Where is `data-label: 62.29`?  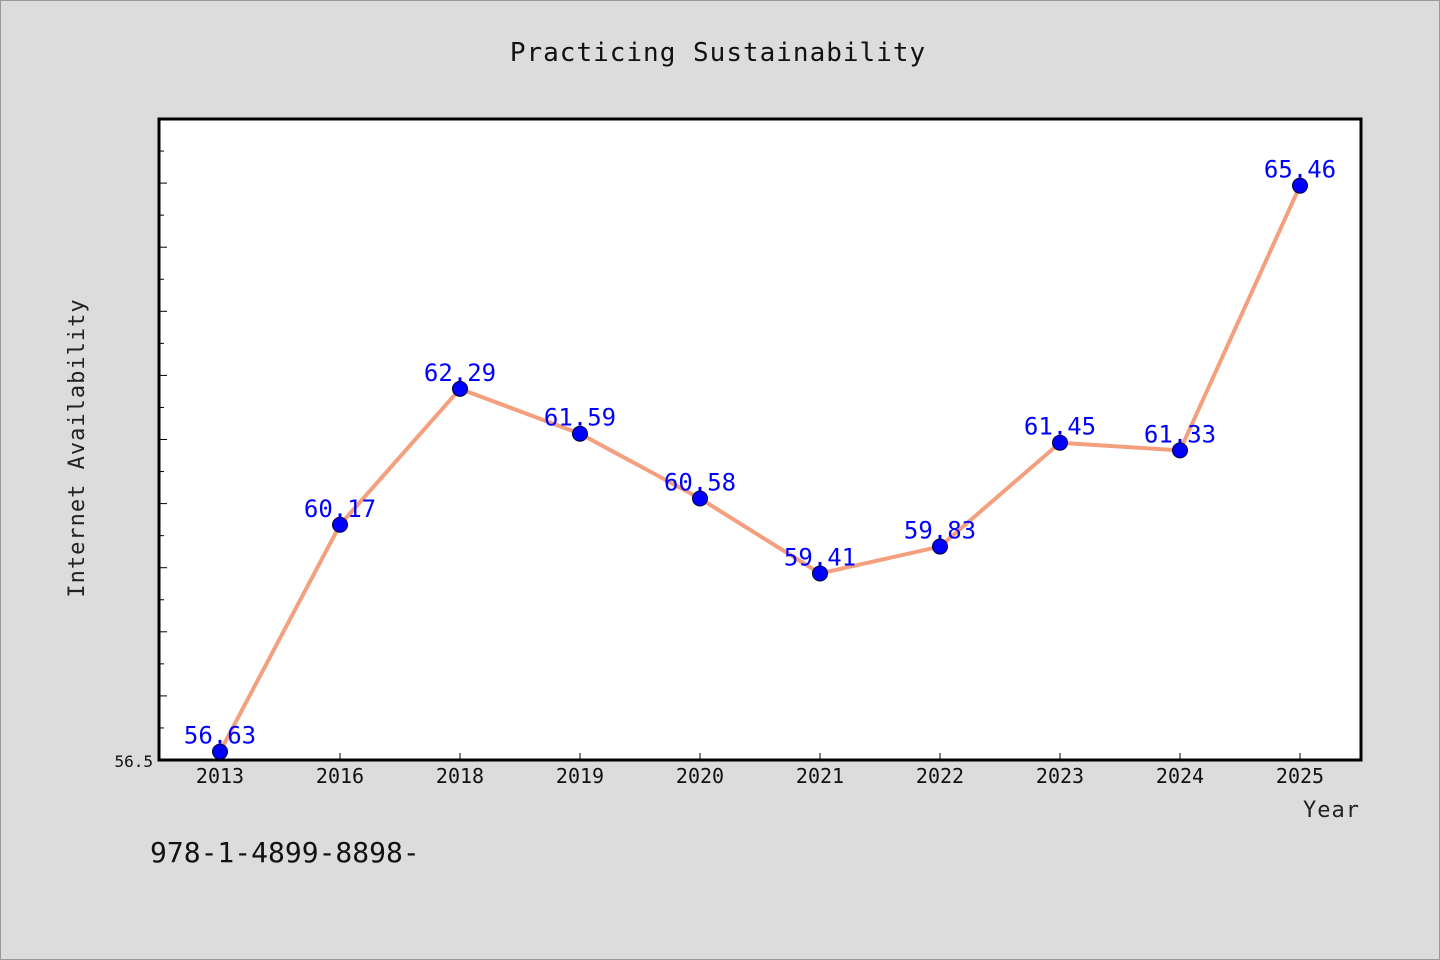
data-label: 62.29 is located at coordinates (460, 373).